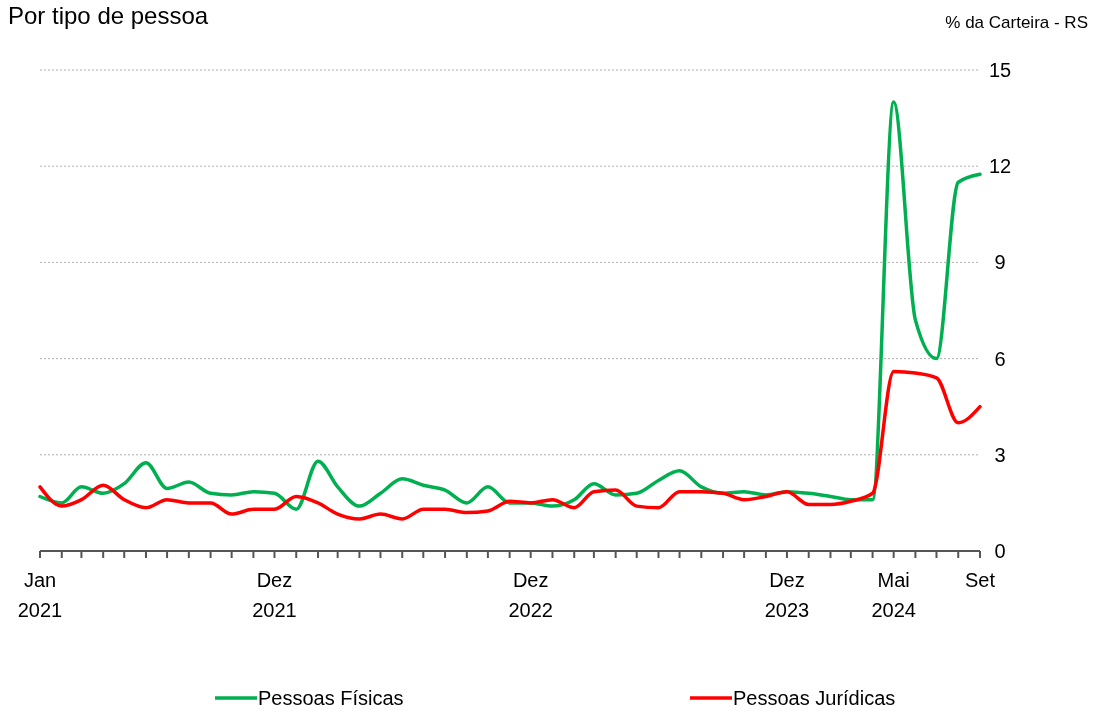 This screenshot has width=1094, height=715. I want to click on x-tick-label: Mai 2024, so click(893, 595).